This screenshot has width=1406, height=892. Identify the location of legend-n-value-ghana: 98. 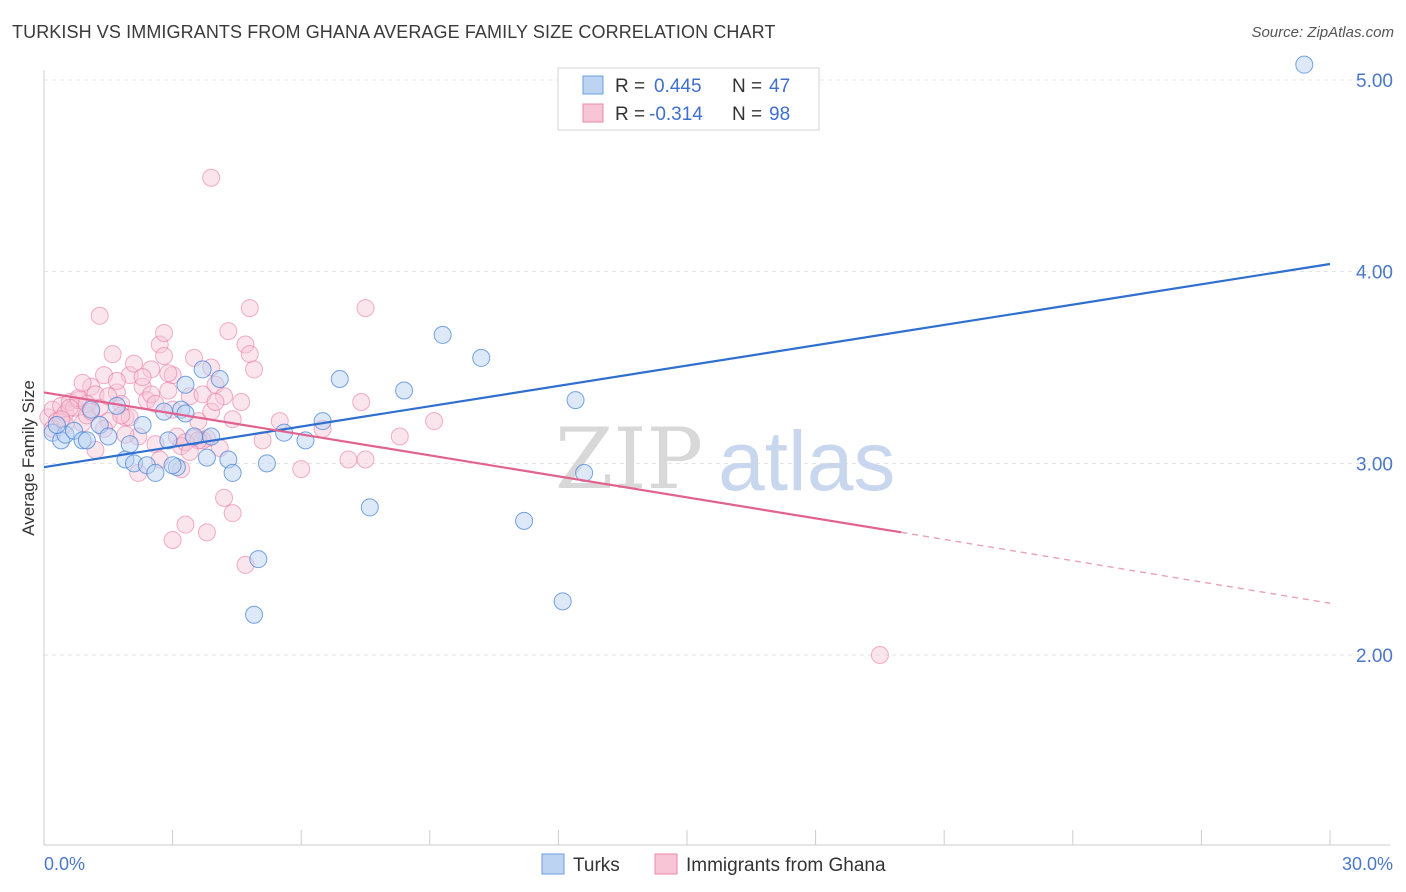
(779, 114).